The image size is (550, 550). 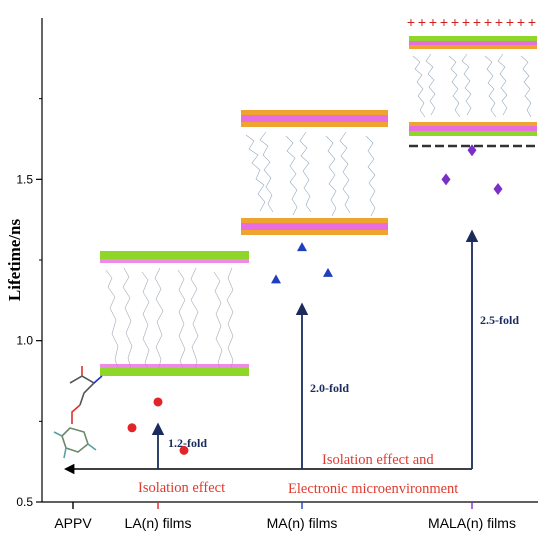 What do you see at coordinates (499, 320) in the screenshot?
I see `fold-label-mala: 2.5-fold` at bounding box center [499, 320].